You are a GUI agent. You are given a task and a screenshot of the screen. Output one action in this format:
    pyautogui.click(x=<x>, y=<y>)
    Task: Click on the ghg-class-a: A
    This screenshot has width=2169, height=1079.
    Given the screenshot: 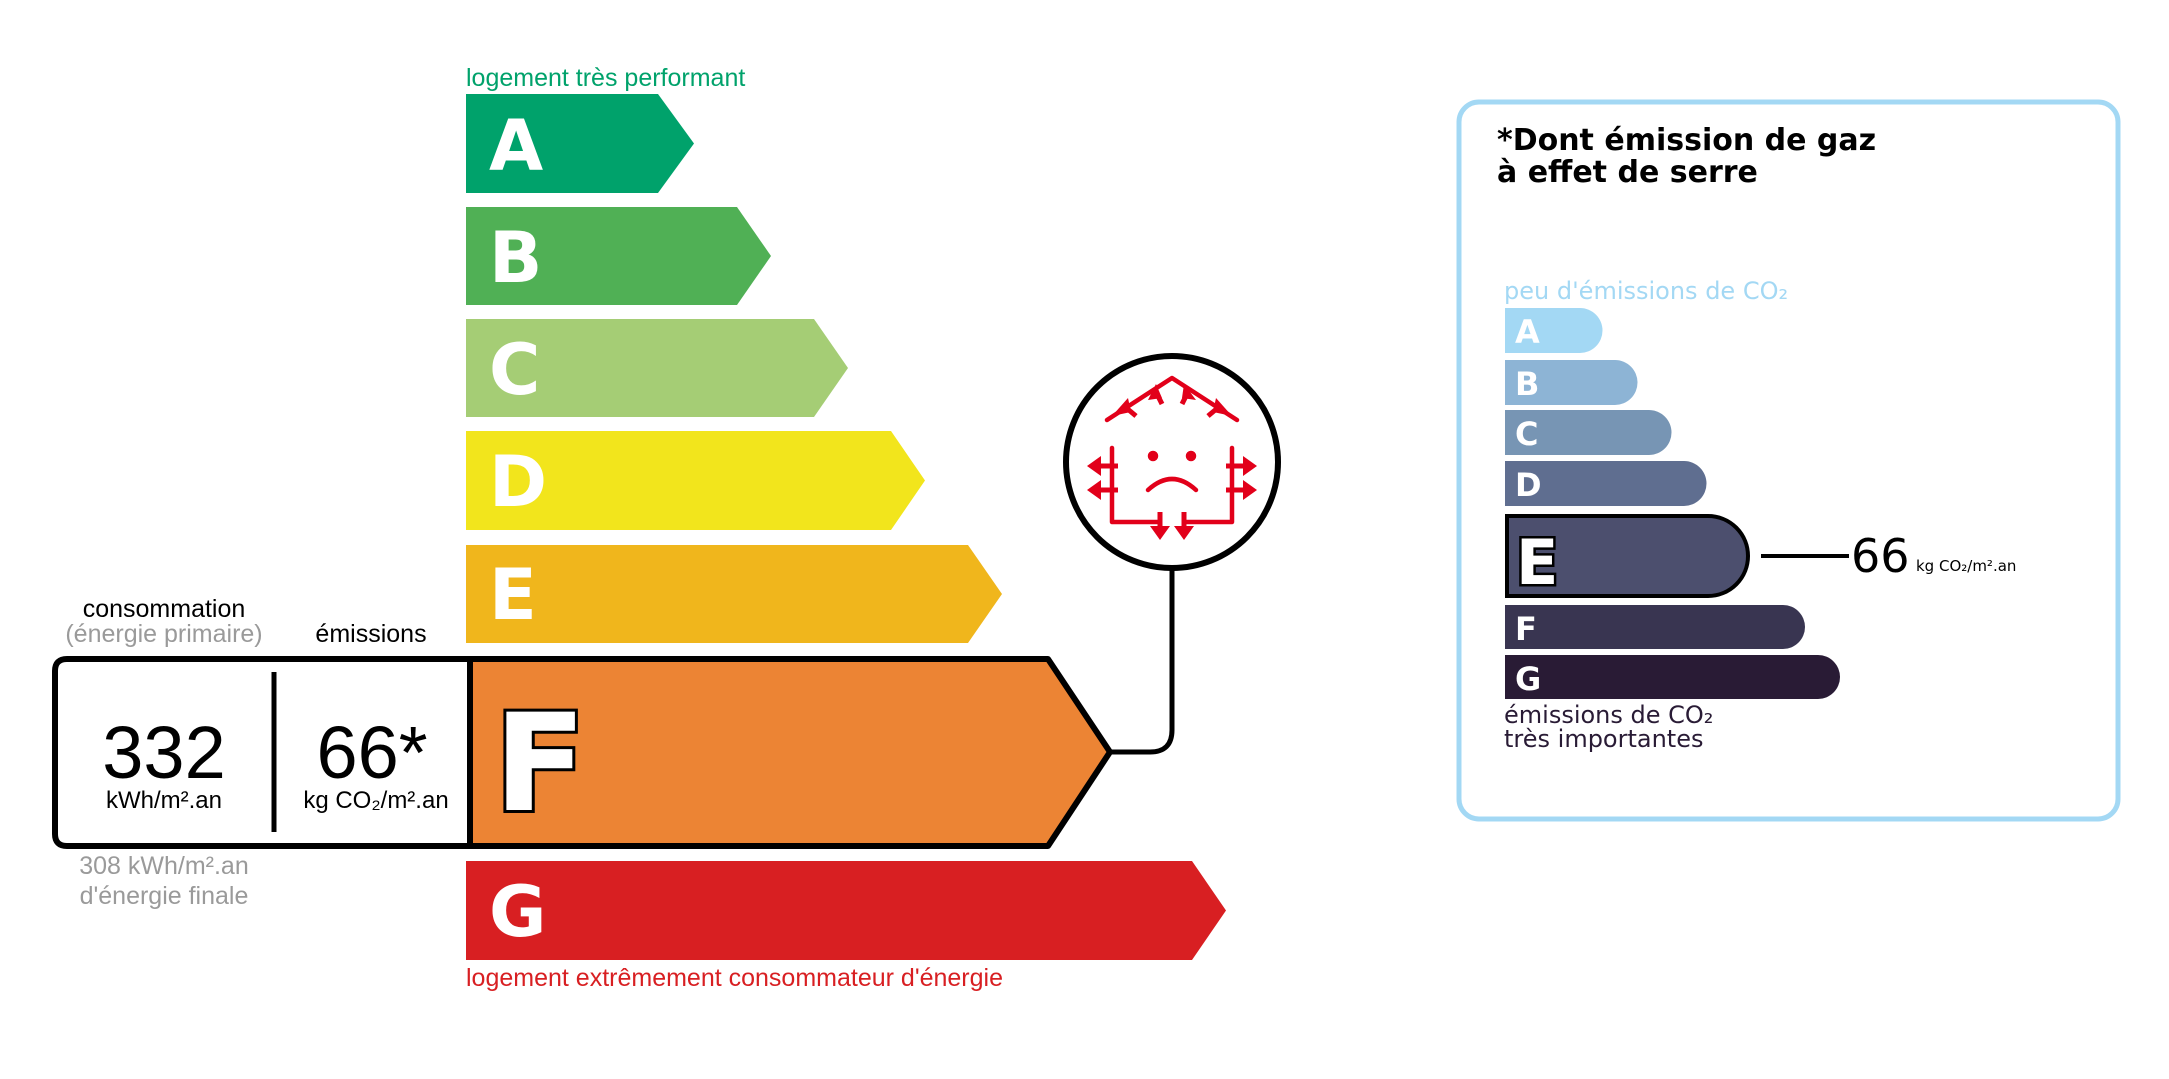 What is the action you would take?
    pyautogui.click(x=1554, y=330)
    